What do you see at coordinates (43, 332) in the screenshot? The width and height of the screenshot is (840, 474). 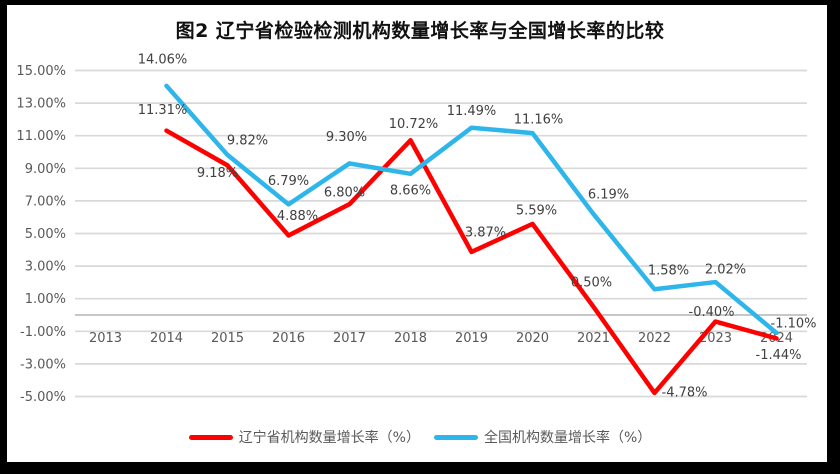 I see `y-tick-label: -1.00%` at bounding box center [43, 332].